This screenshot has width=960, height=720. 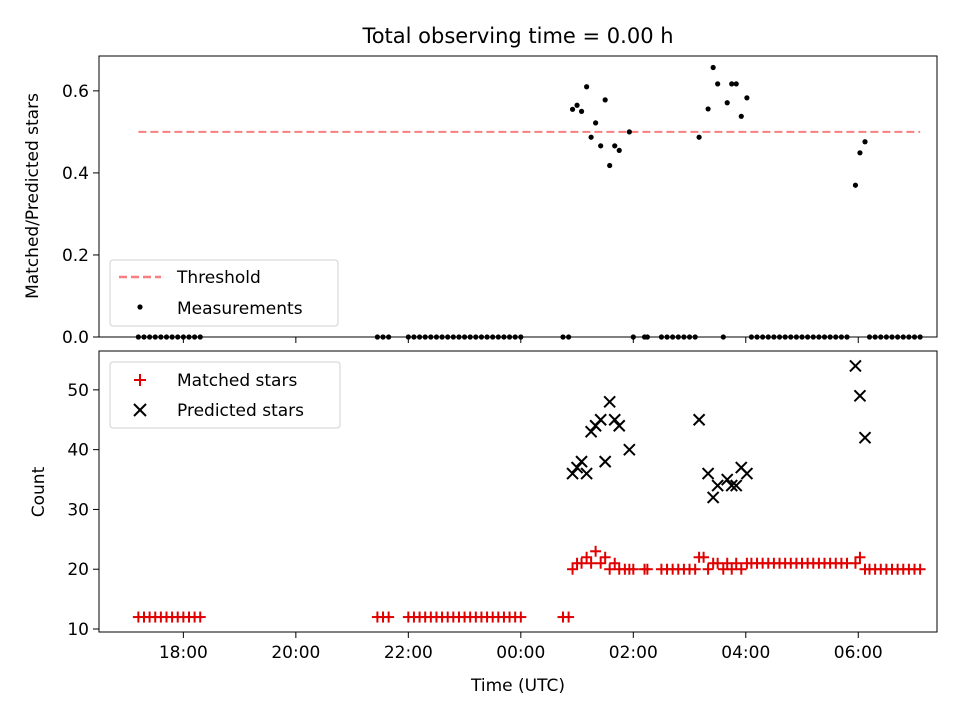 I want to click on count-x-tick-label: 00:00, so click(x=520, y=653).